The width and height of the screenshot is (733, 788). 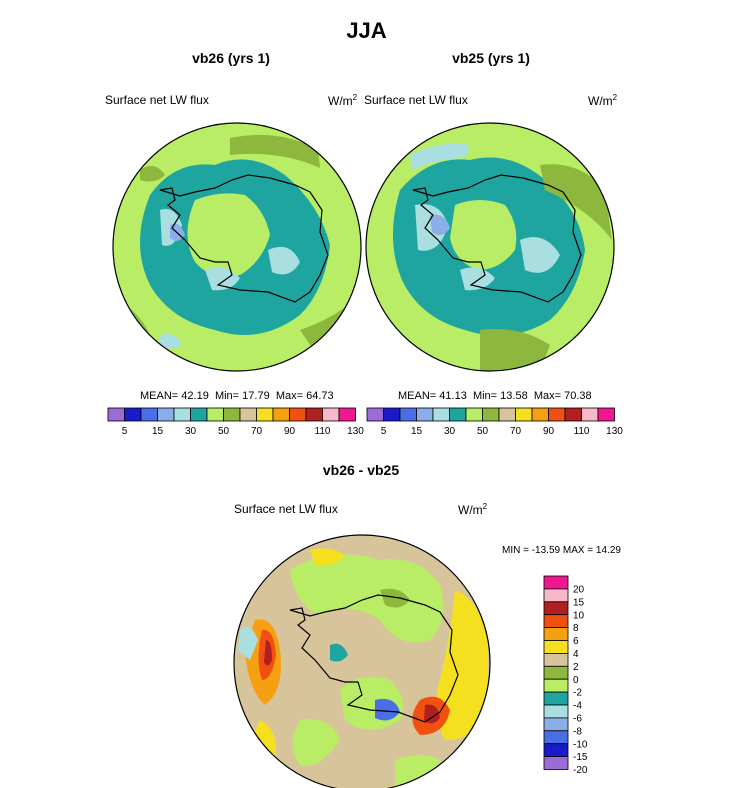 What do you see at coordinates (579, 602) in the screenshot?
I see `diff-colorbar-tick-label: 15` at bounding box center [579, 602].